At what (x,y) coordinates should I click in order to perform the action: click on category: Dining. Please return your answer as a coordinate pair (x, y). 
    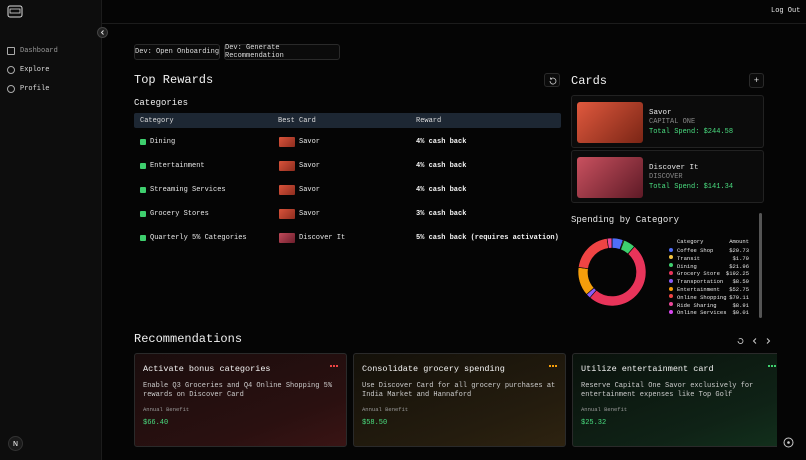
    Looking at the image, I should click on (163, 142).